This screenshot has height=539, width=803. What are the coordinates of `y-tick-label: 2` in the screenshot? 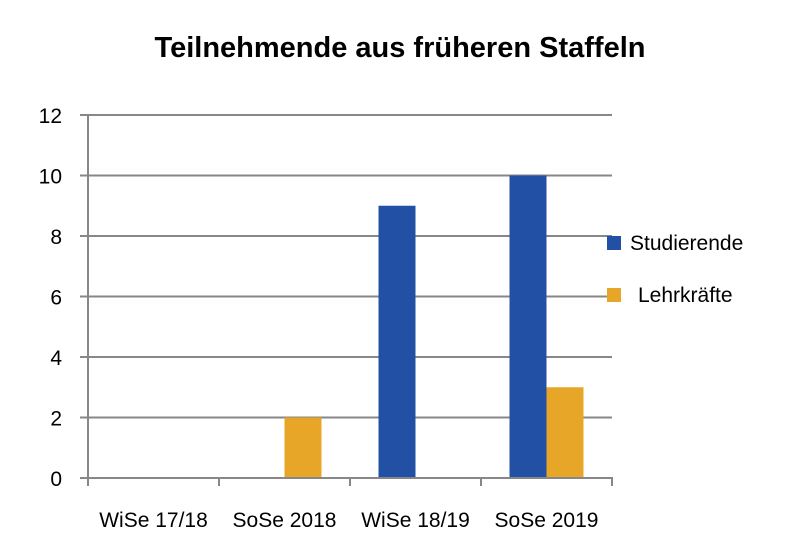 It's located at (56, 419).